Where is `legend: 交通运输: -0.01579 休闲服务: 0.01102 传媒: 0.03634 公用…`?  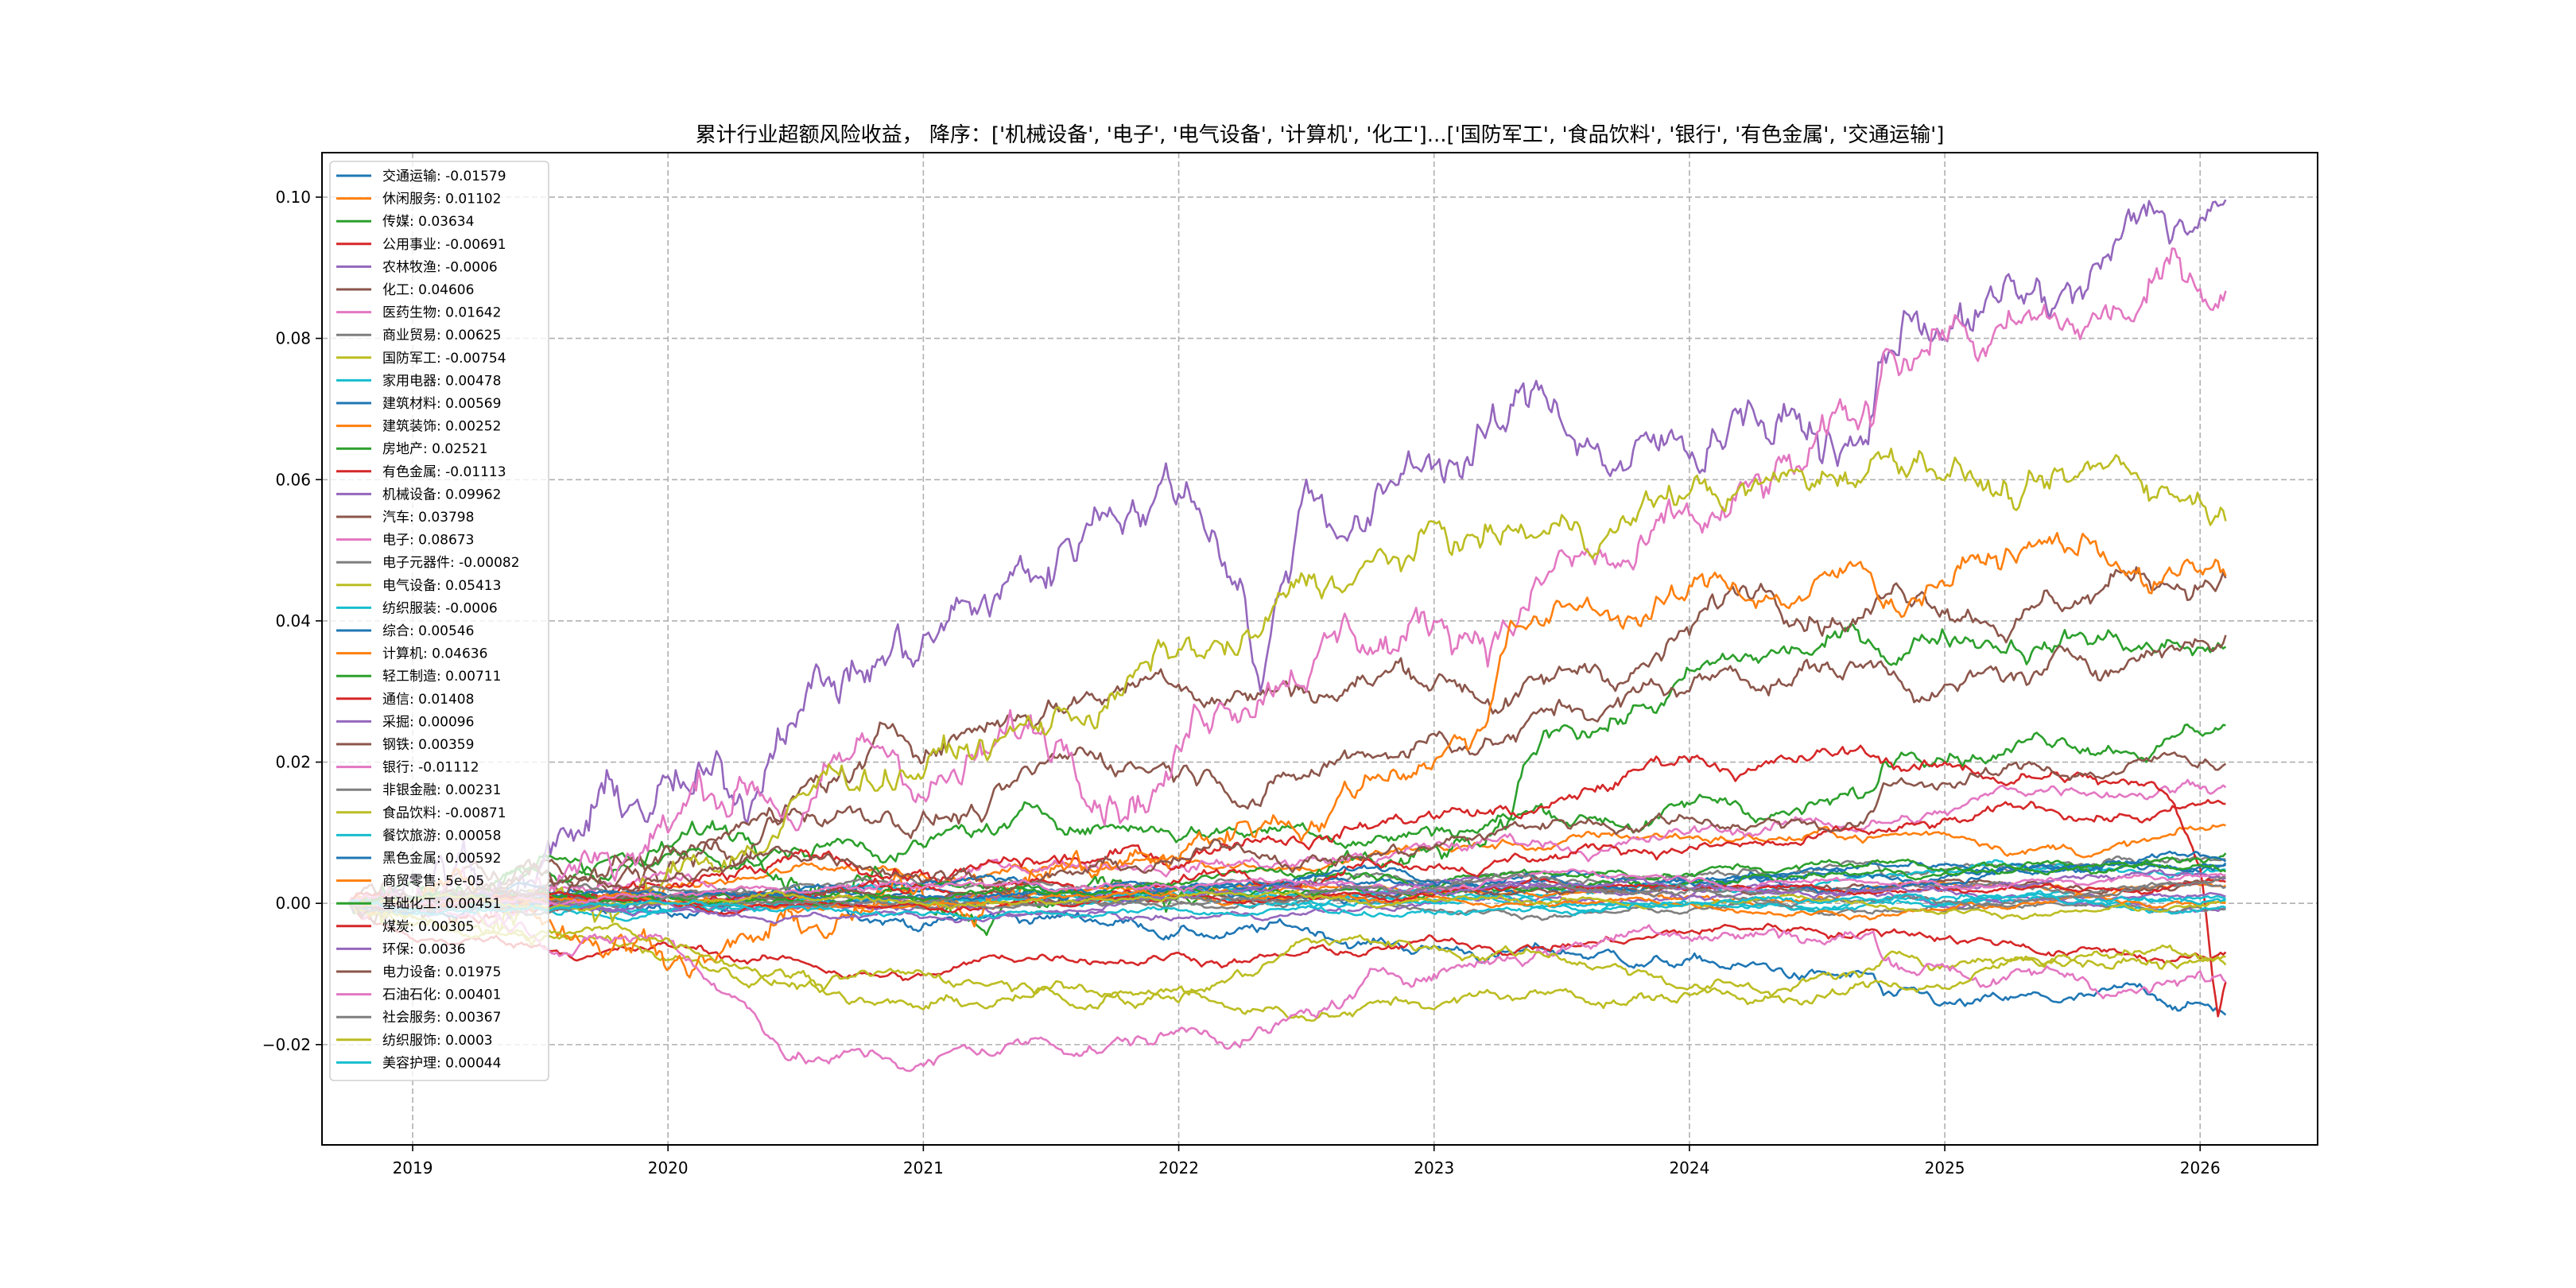
legend: 交通运输: -0.01579 休闲服务: 0.01102 传媒: 0.03634 公用… is located at coordinates (439, 621).